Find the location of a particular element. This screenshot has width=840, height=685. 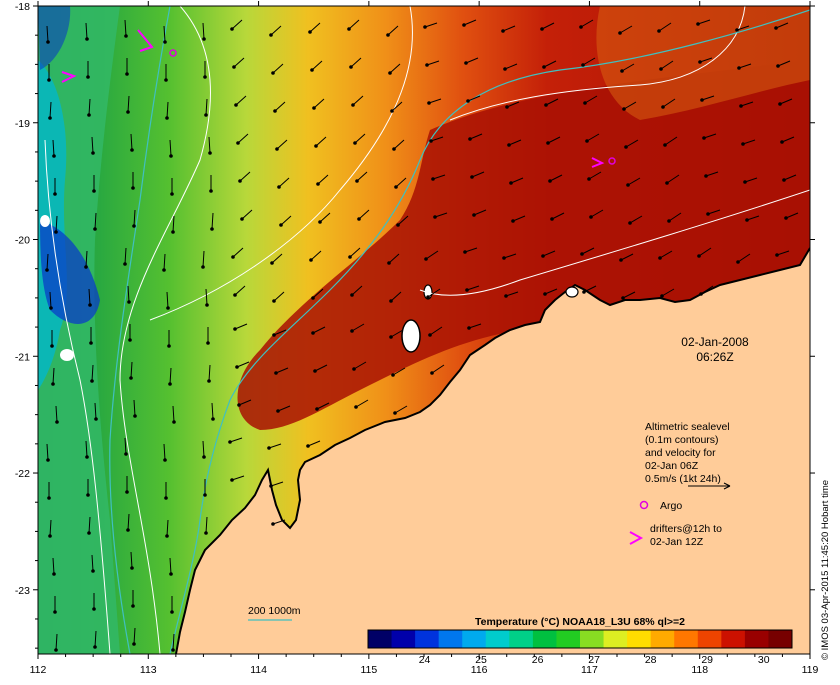

legend-line-2: (0.1m contours) is located at coordinates (682, 440).